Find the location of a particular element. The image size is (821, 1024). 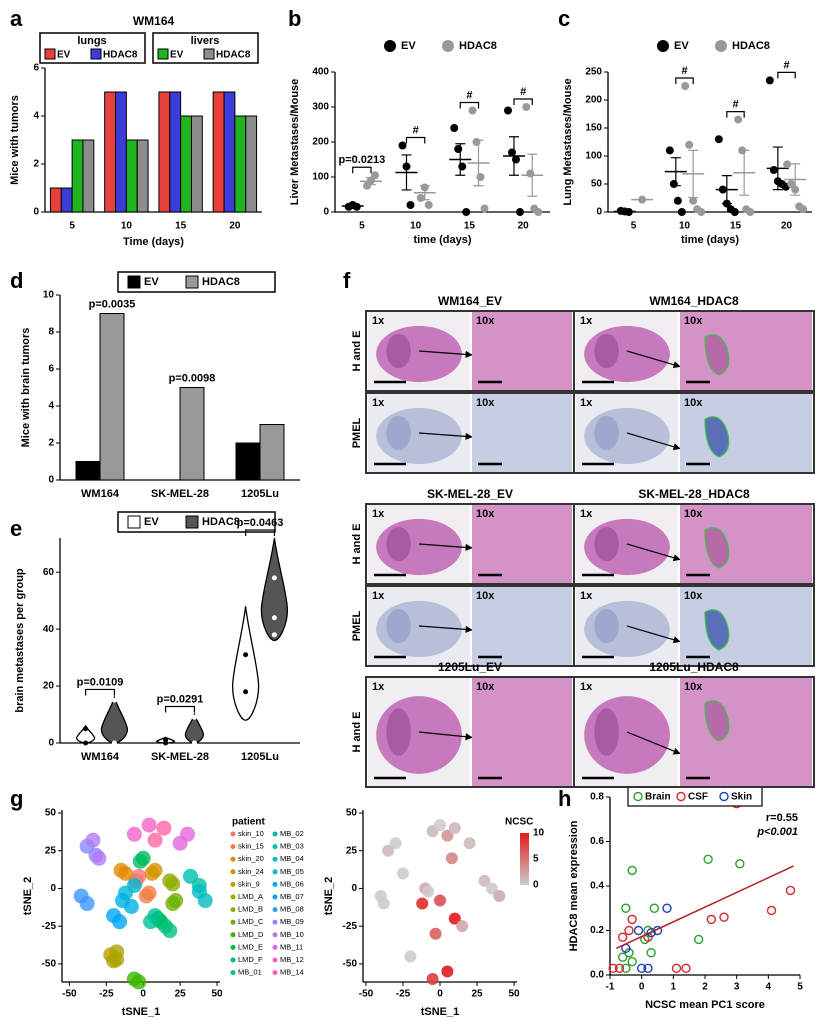

x-tick-label: 5 is located at coordinates (800, 987).